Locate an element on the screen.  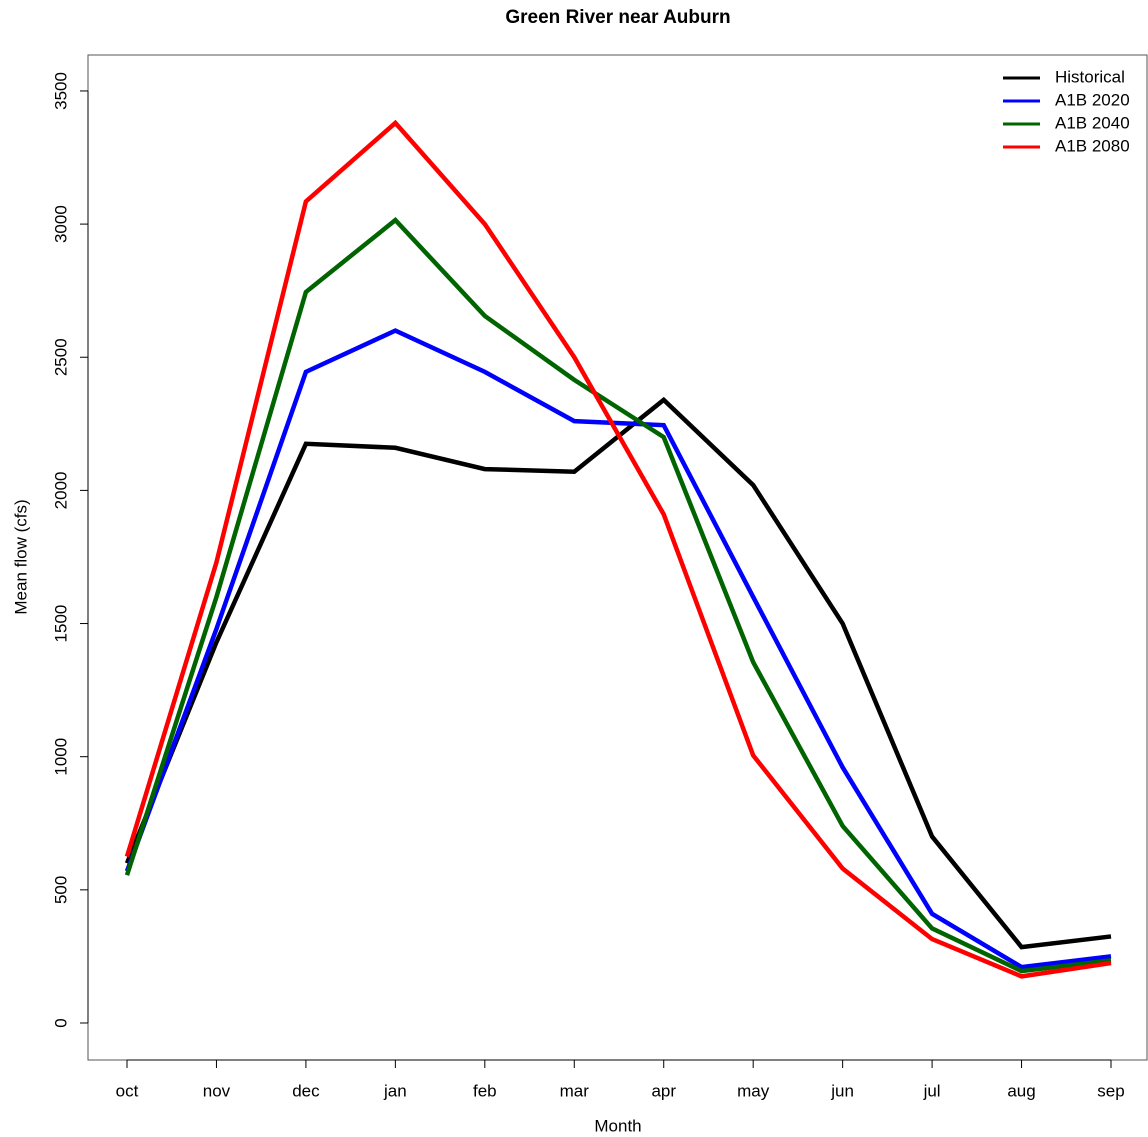
x-tick-label: oct is located at coordinates (127, 1090).